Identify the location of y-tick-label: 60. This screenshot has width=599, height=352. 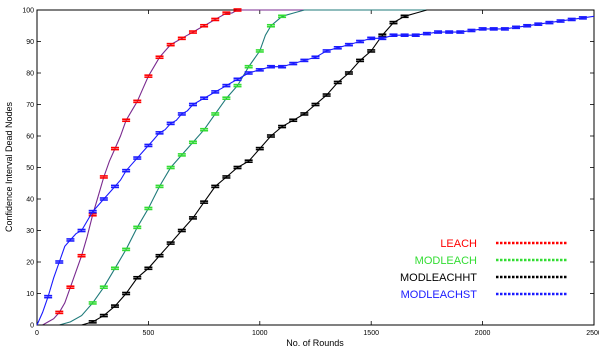
(30, 137).